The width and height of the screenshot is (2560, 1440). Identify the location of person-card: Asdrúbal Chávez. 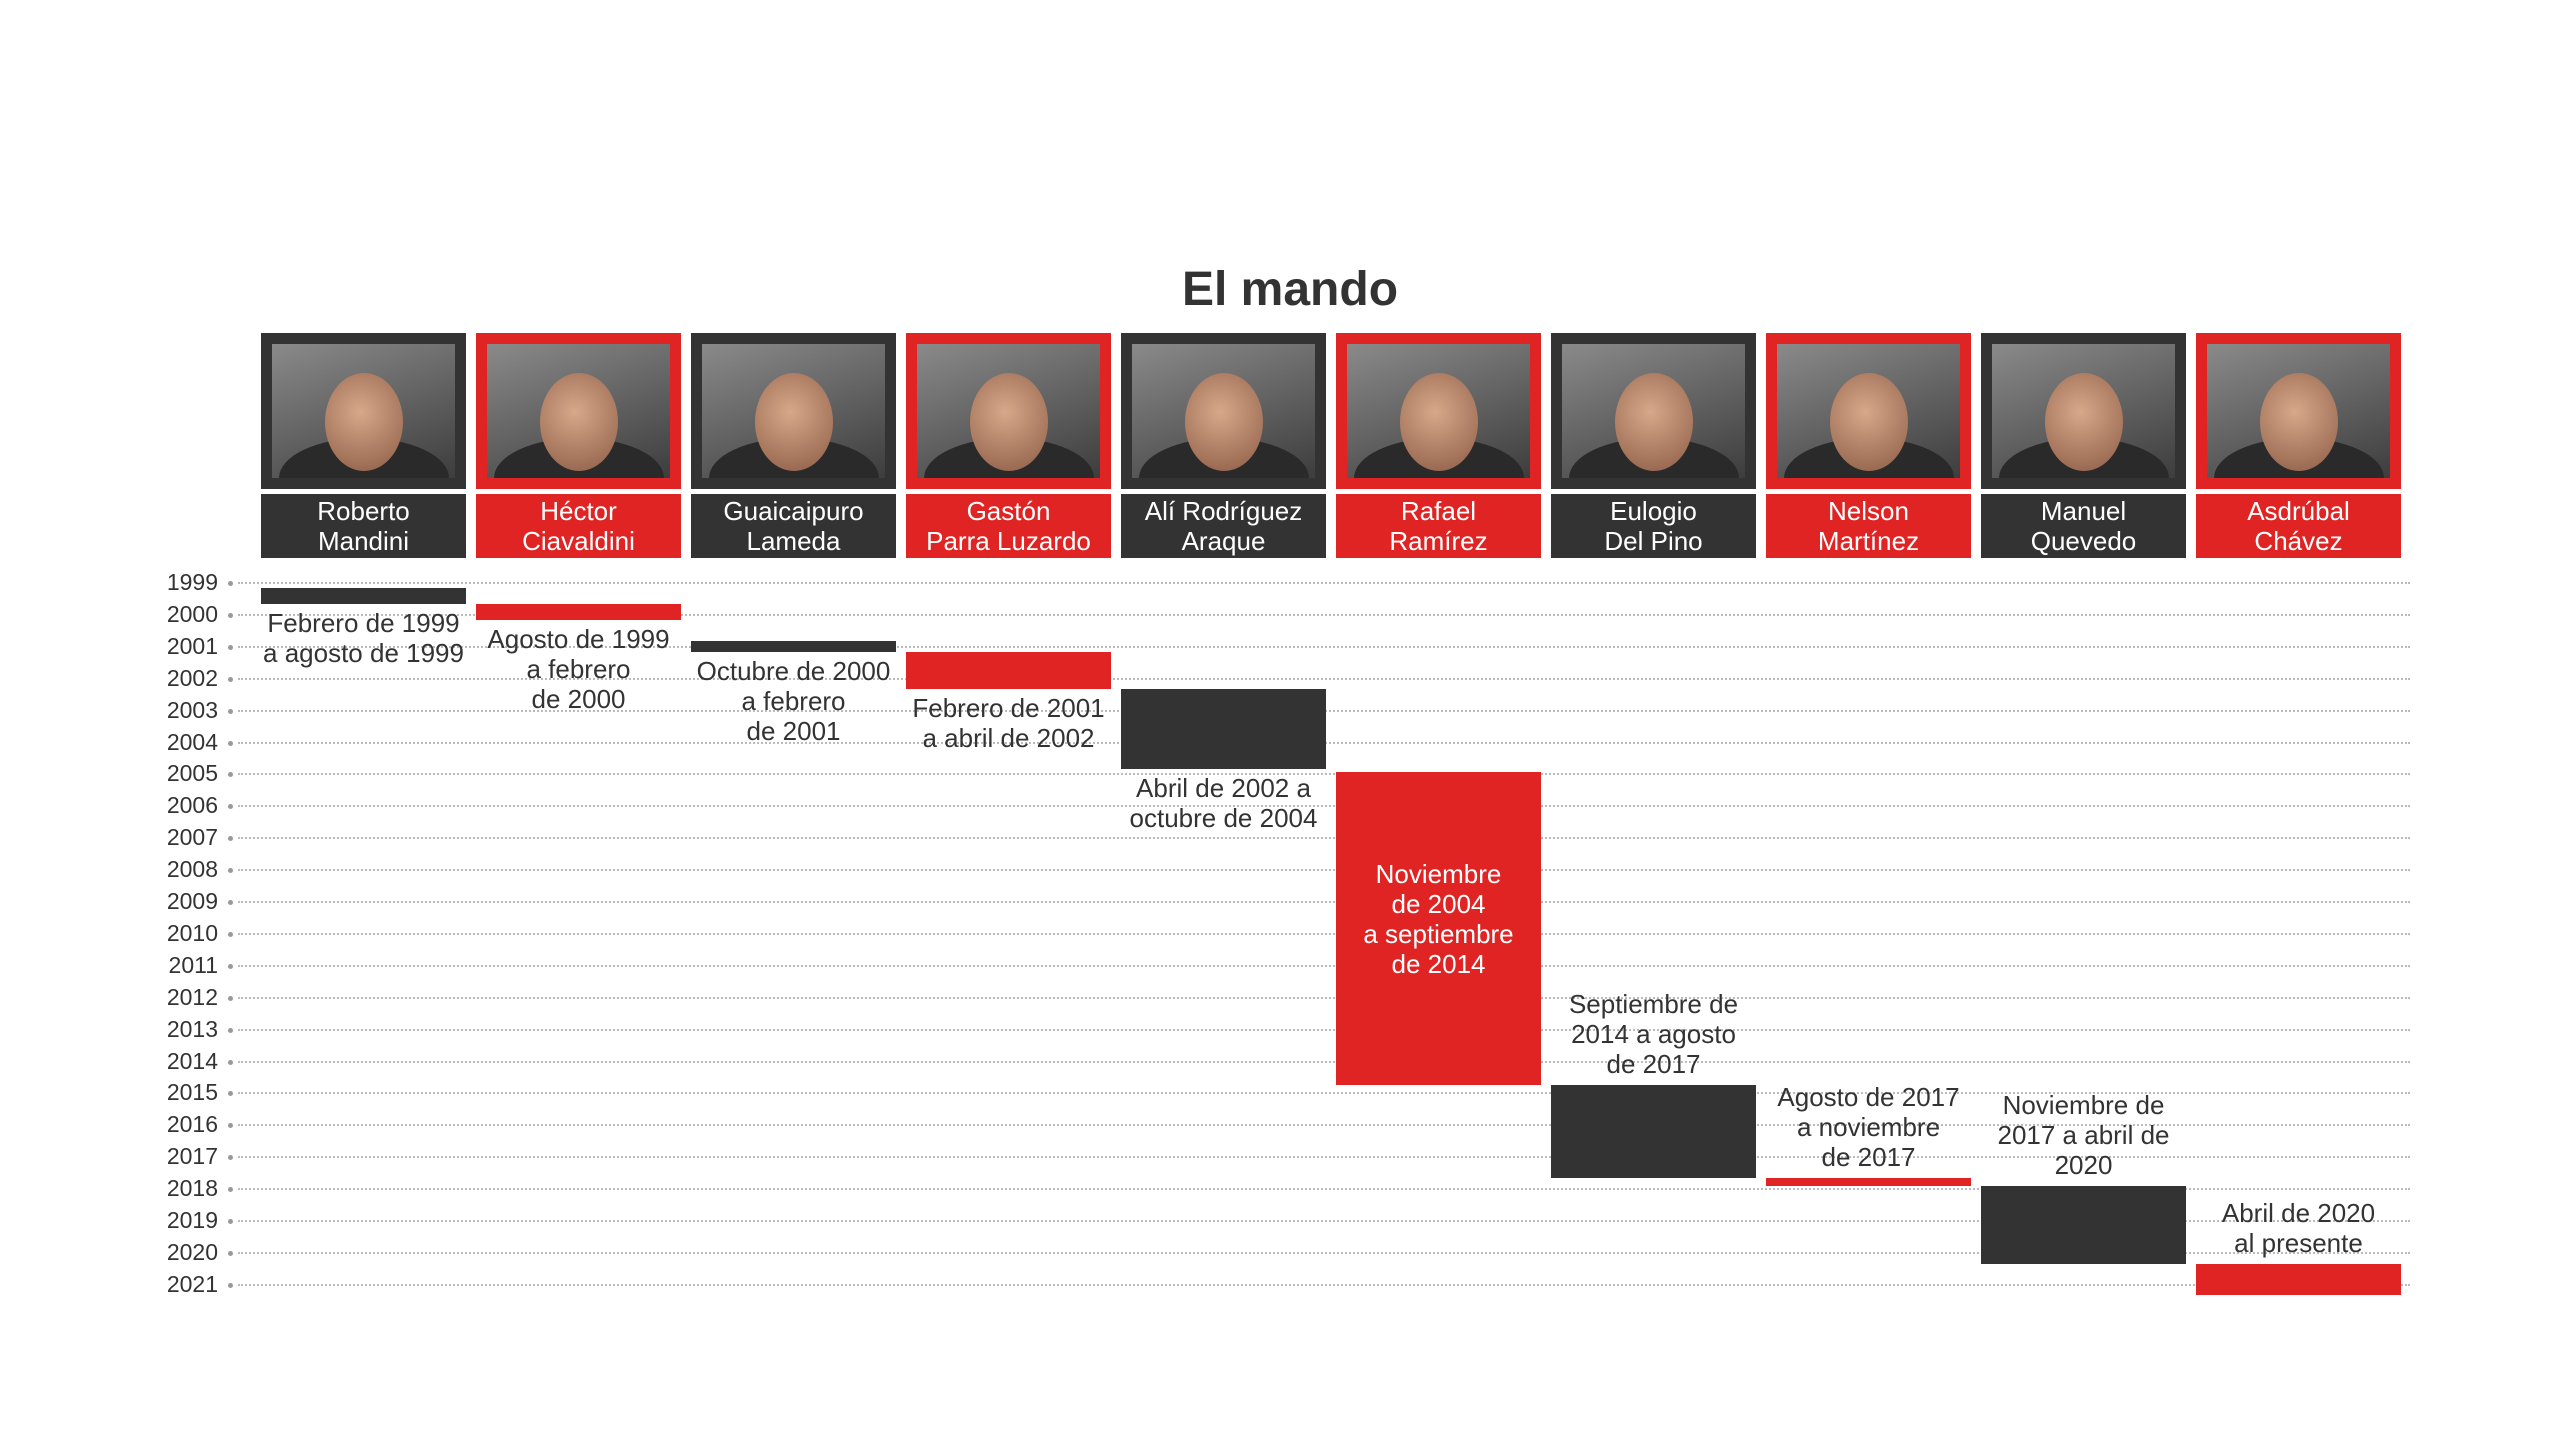
(2298, 445).